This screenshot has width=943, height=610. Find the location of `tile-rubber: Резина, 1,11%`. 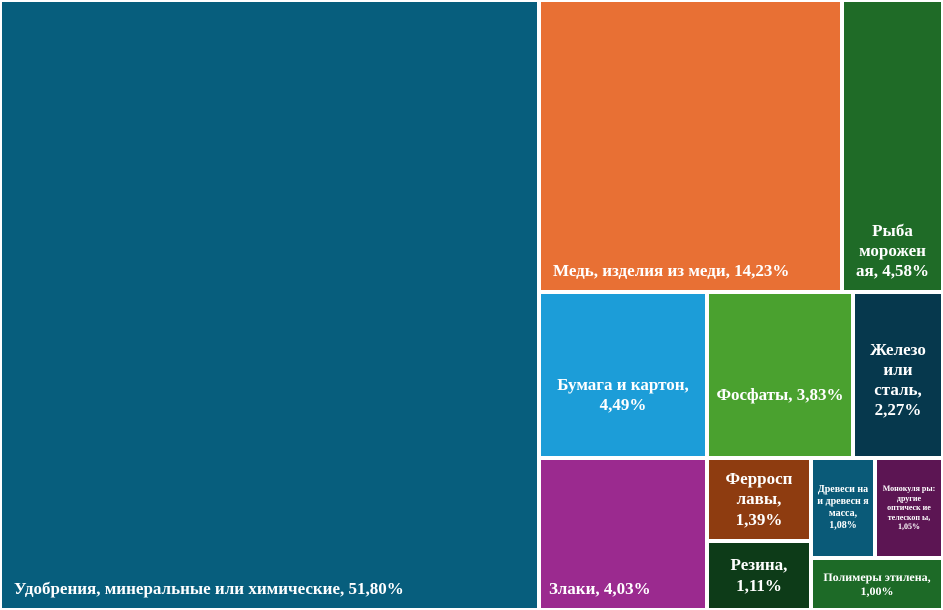

tile-rubber: Резина, 1,11% is located at coordinates (759, 575).